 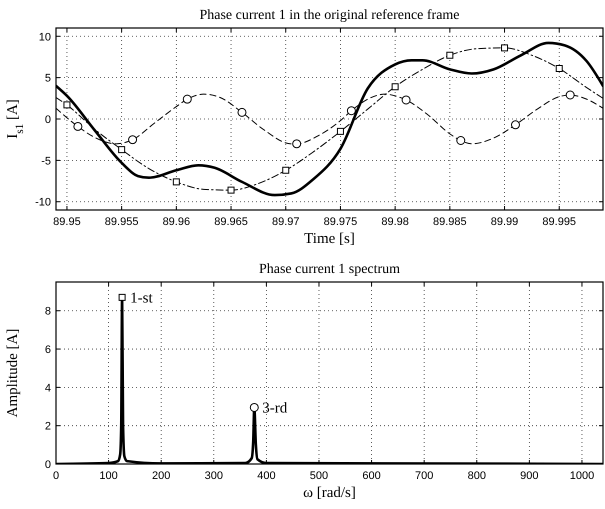 What do you see at coordinates (319, 476) in the screenshot?
I see `x-tick-label: 500` at bounding box center [319, 476].